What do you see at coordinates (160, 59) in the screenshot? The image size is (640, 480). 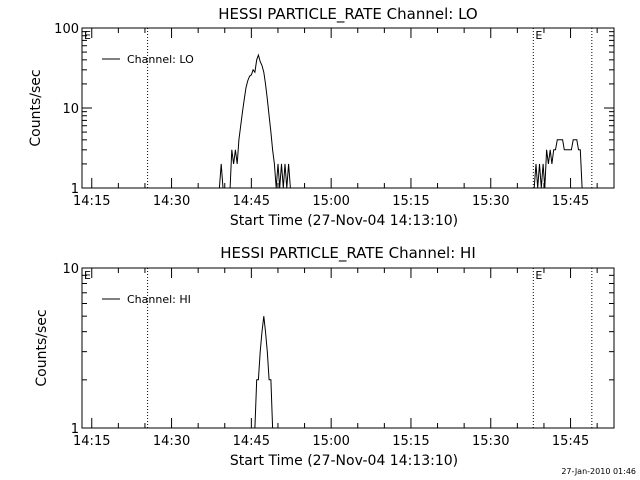 I see `legend-label: Channel: LO` at bounding box center [160, 59].